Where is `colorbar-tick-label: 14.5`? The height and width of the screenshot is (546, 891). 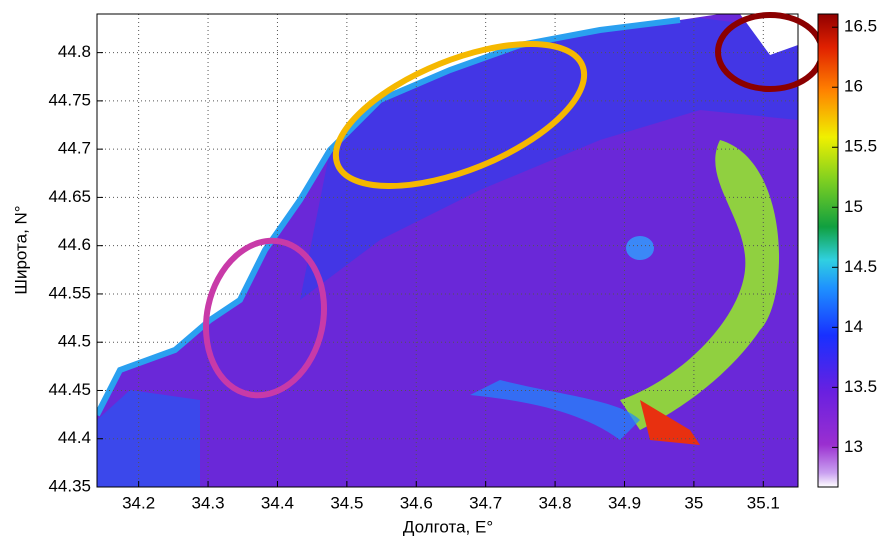 colorbar-tick-label: 14.5 is located at coordinates (860, 266).